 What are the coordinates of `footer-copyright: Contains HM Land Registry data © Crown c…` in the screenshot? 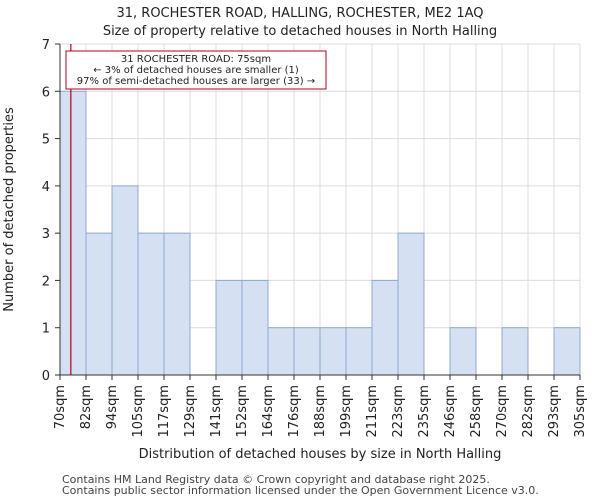 It's located at (276, 479).